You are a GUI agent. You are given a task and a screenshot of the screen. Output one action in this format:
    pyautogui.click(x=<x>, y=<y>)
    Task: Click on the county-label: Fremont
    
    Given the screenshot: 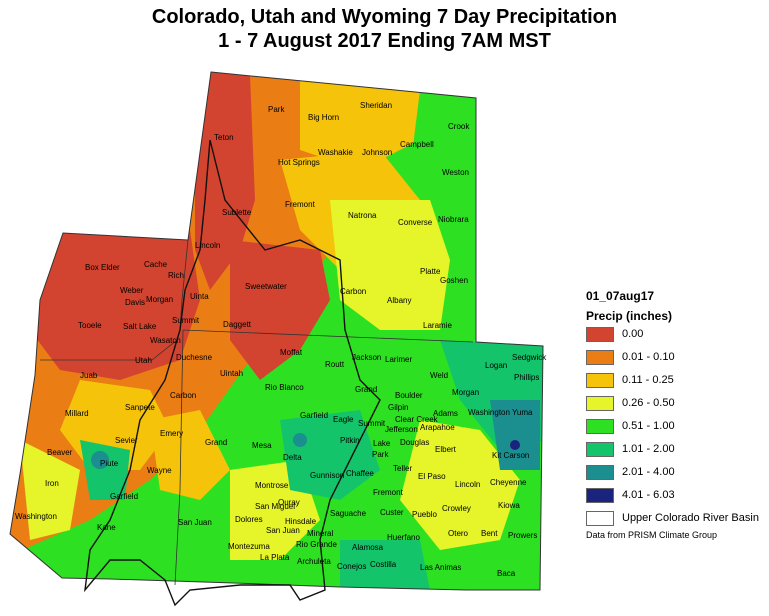 What is the action you would take?
    pyautogui.click(x=388, y=492)
    